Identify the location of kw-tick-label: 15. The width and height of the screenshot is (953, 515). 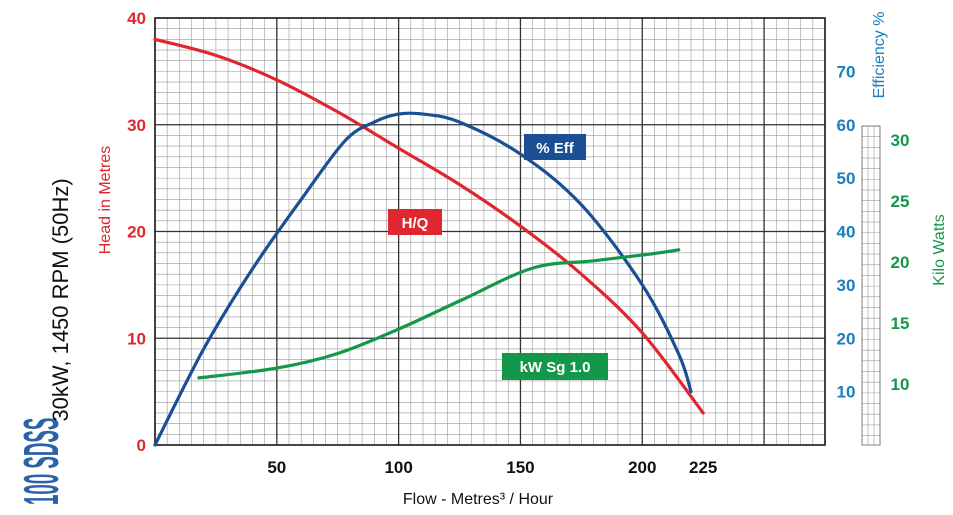
(900, 323).